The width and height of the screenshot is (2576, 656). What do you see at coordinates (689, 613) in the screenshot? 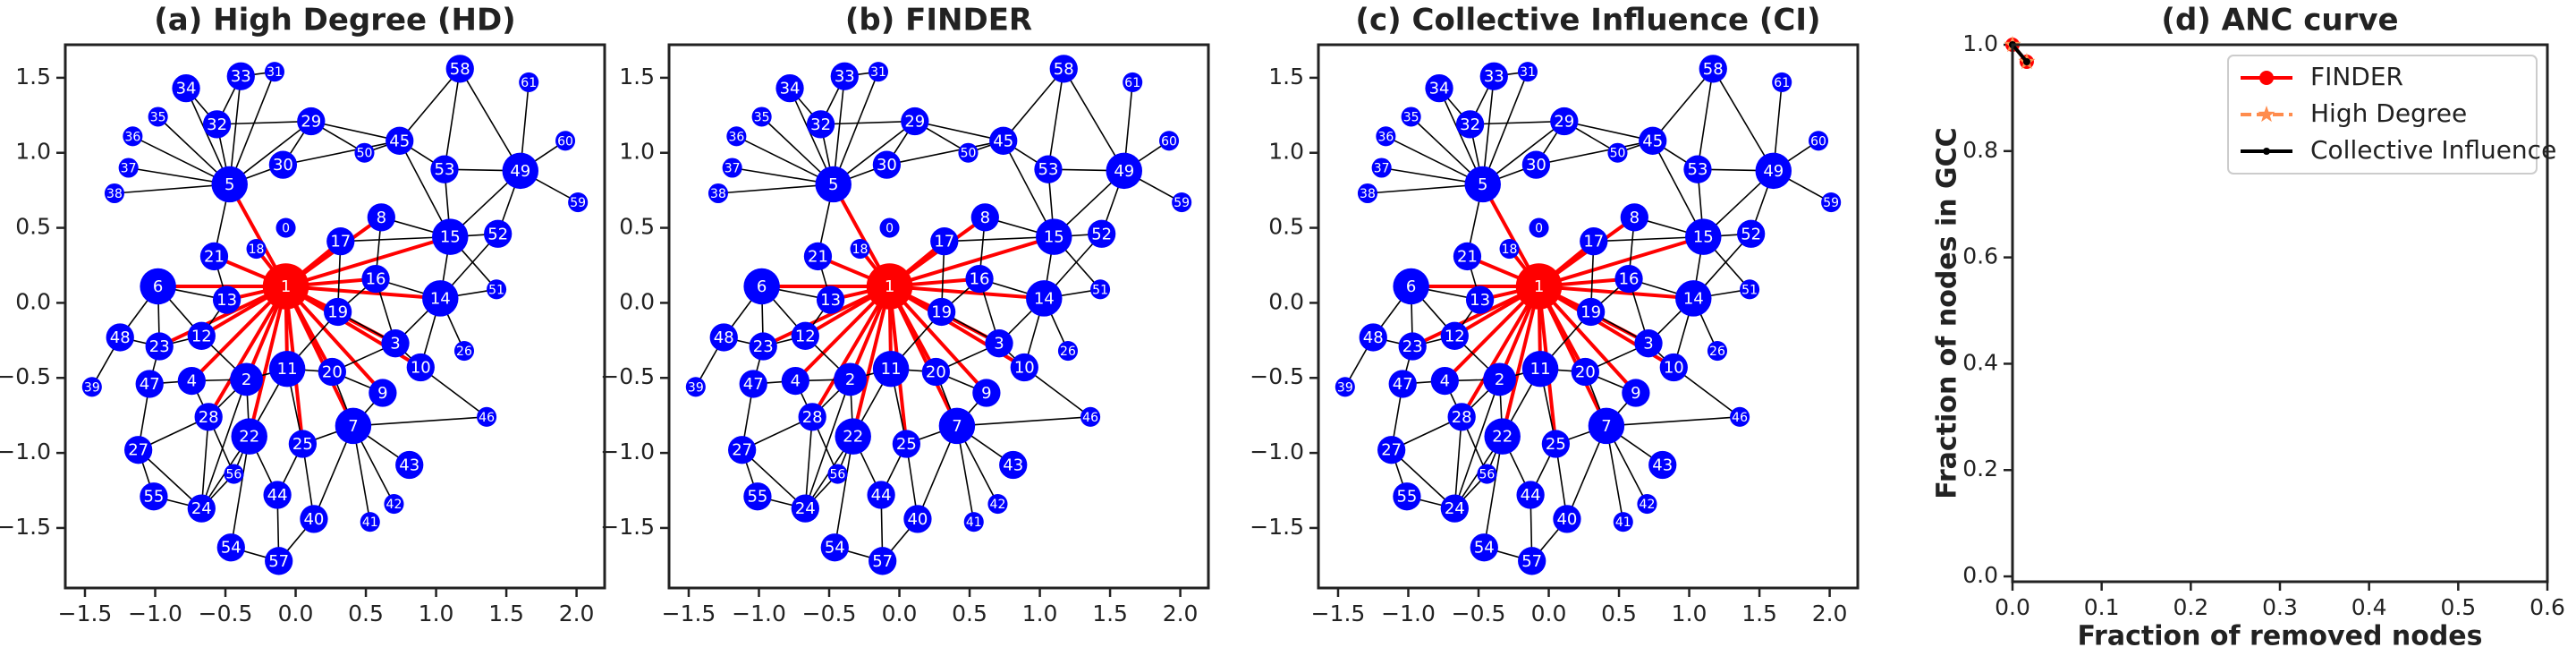
I see `x-tick-label: −1.5` at bounding box center [689, 613].